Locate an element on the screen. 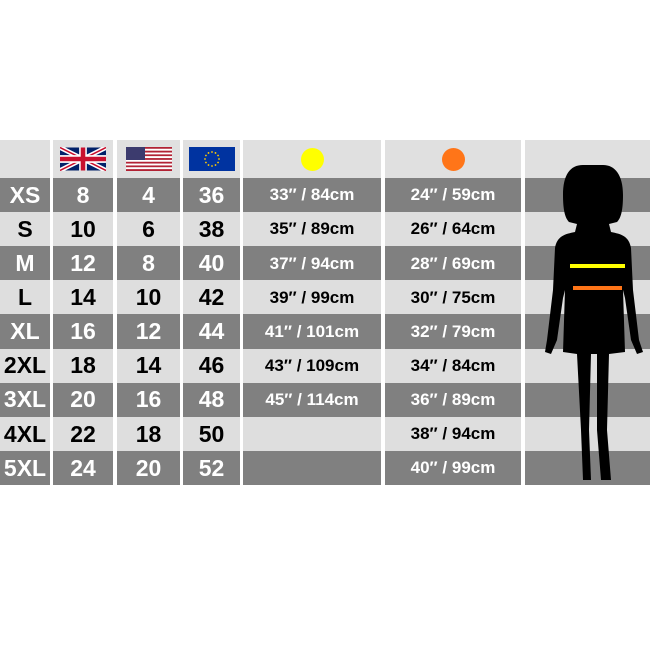 Image resolution: width=650 pixels, height=650 pixels. cell-waist: 28″ / 69cm is located at coordinates (453, 263).